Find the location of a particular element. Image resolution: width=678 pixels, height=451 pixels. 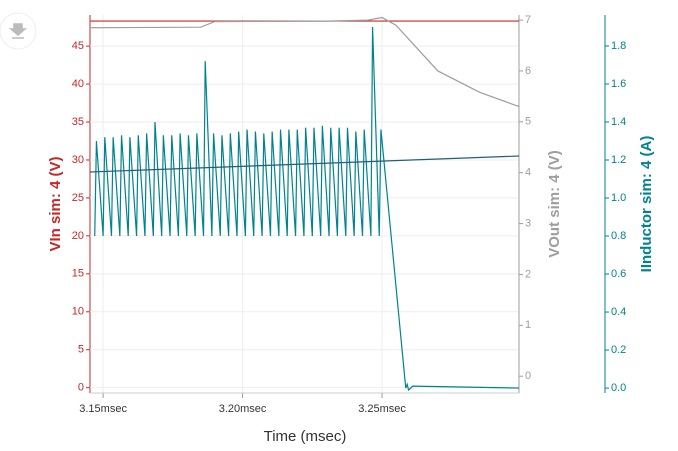

y3-axis-title: IInductor sim: 4 (A) is located at coordinates (646, 204).